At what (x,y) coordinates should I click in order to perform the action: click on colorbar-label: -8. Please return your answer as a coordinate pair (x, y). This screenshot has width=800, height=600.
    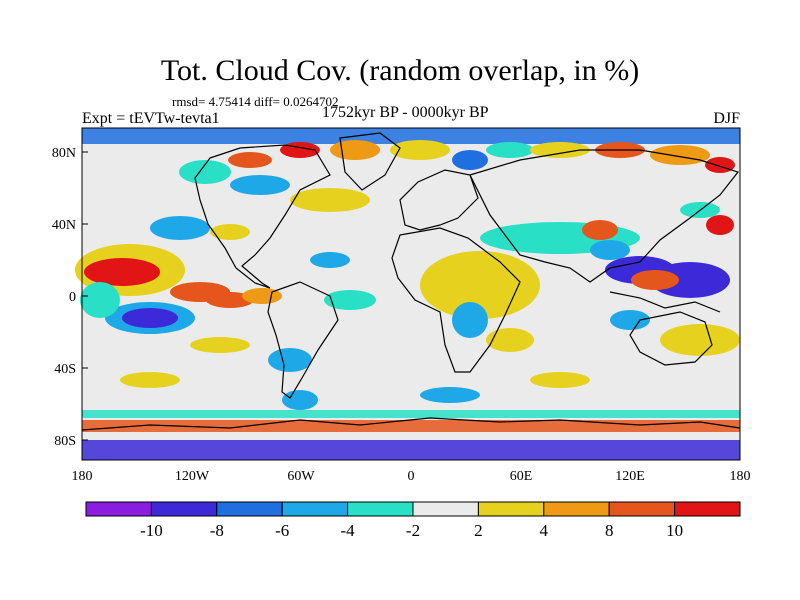
    Looking at the image, I should click on (217, 530).